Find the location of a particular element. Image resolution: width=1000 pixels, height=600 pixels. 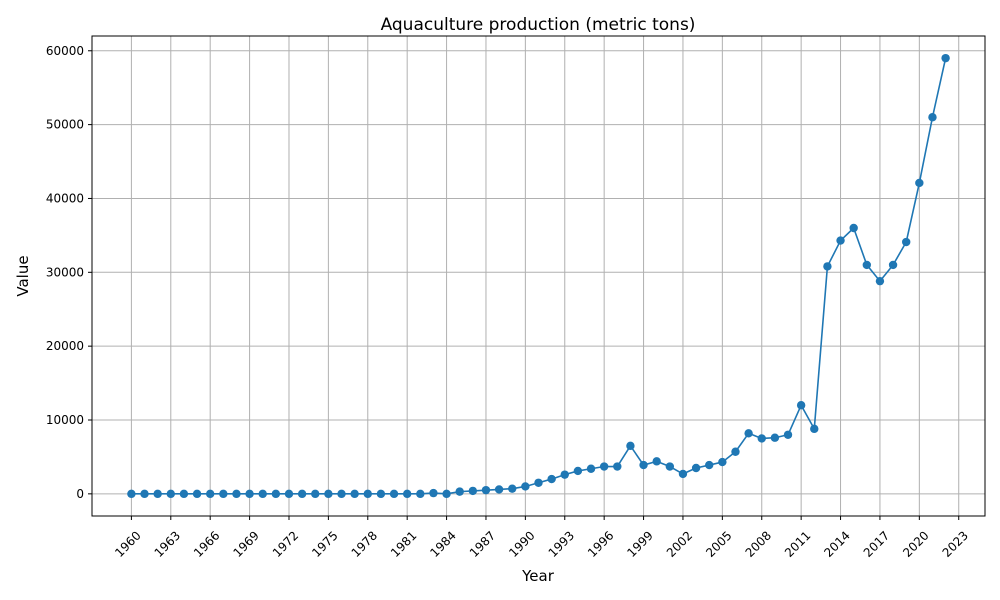

y-axis-label: Value is located at coordinates (23, 275).